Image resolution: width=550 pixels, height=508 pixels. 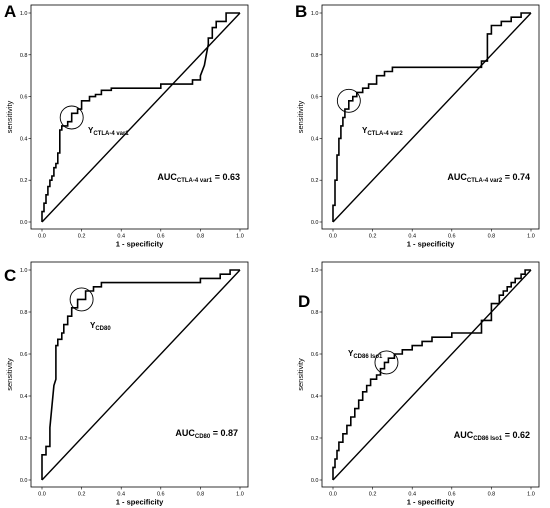 What do you see at coordinates (492, 436) in the screenshot?
I see `auc-label: AUCCD86 Iso1 = 0.62` at bounding box center [492, 436].